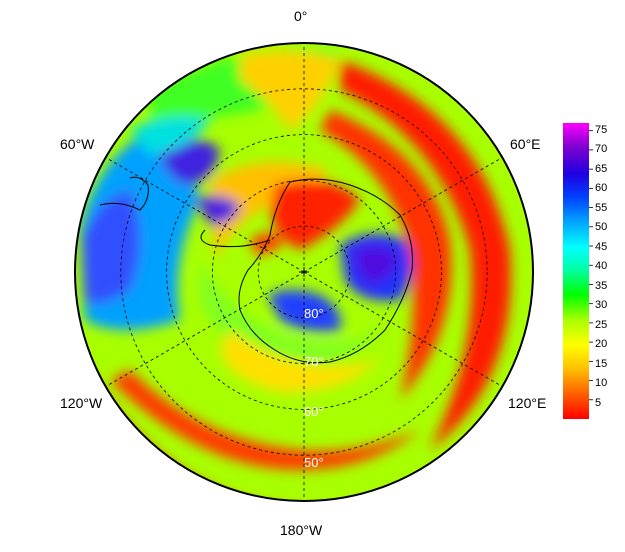 The height and width of the screenshot is (552, 625). I want to click on colorbar-label-45: 45, so click(601, 247).